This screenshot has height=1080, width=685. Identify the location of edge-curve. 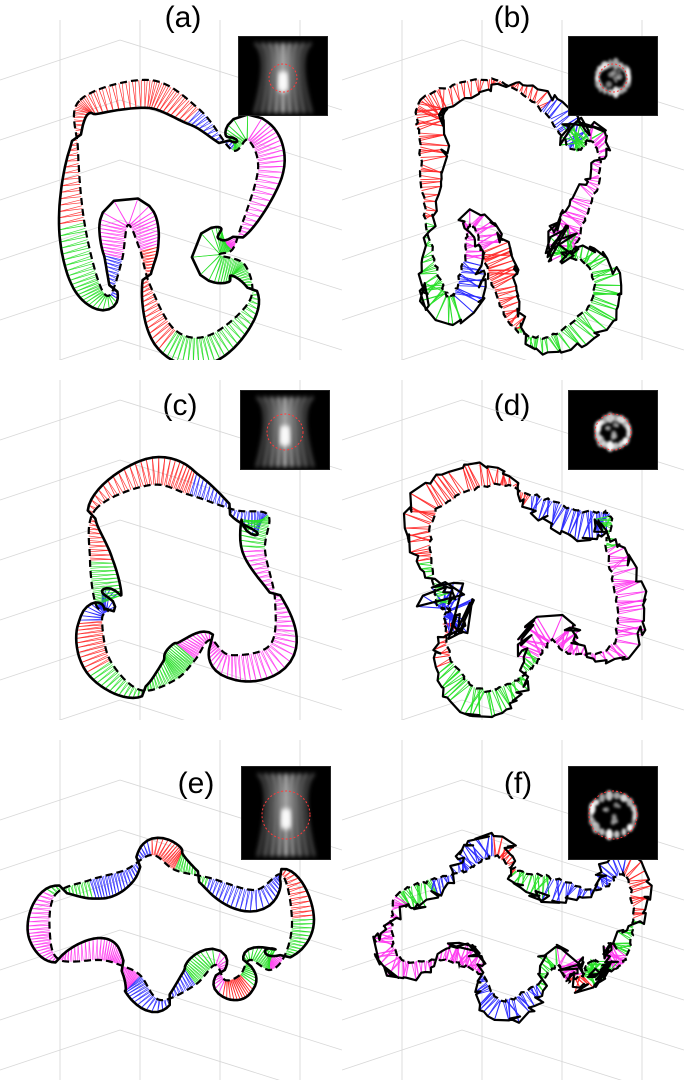
(171, 925).